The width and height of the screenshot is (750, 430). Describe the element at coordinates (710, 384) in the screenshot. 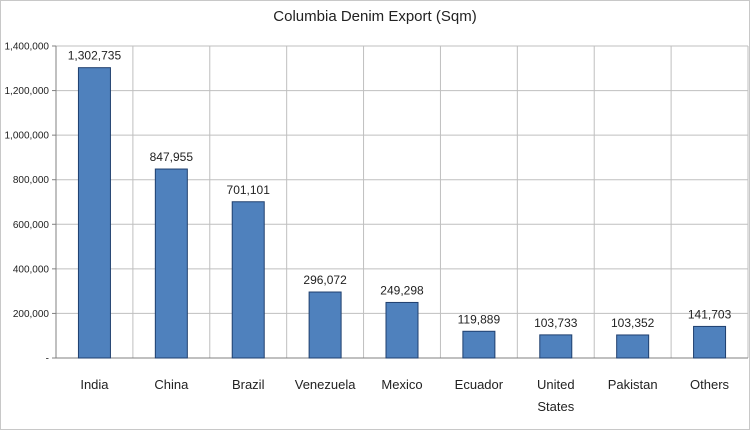

I see `category-label: Others` at that location.